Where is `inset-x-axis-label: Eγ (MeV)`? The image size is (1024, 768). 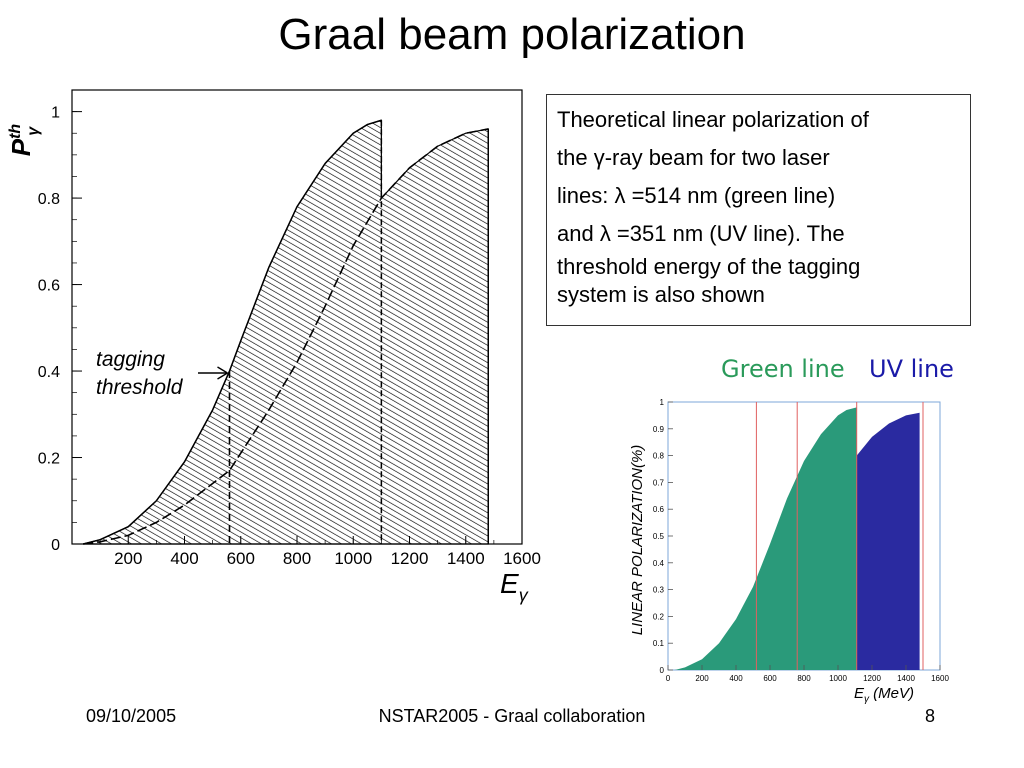 inset-x-axis-label: Eγ (MeV) is located at coordinates (884, 695).